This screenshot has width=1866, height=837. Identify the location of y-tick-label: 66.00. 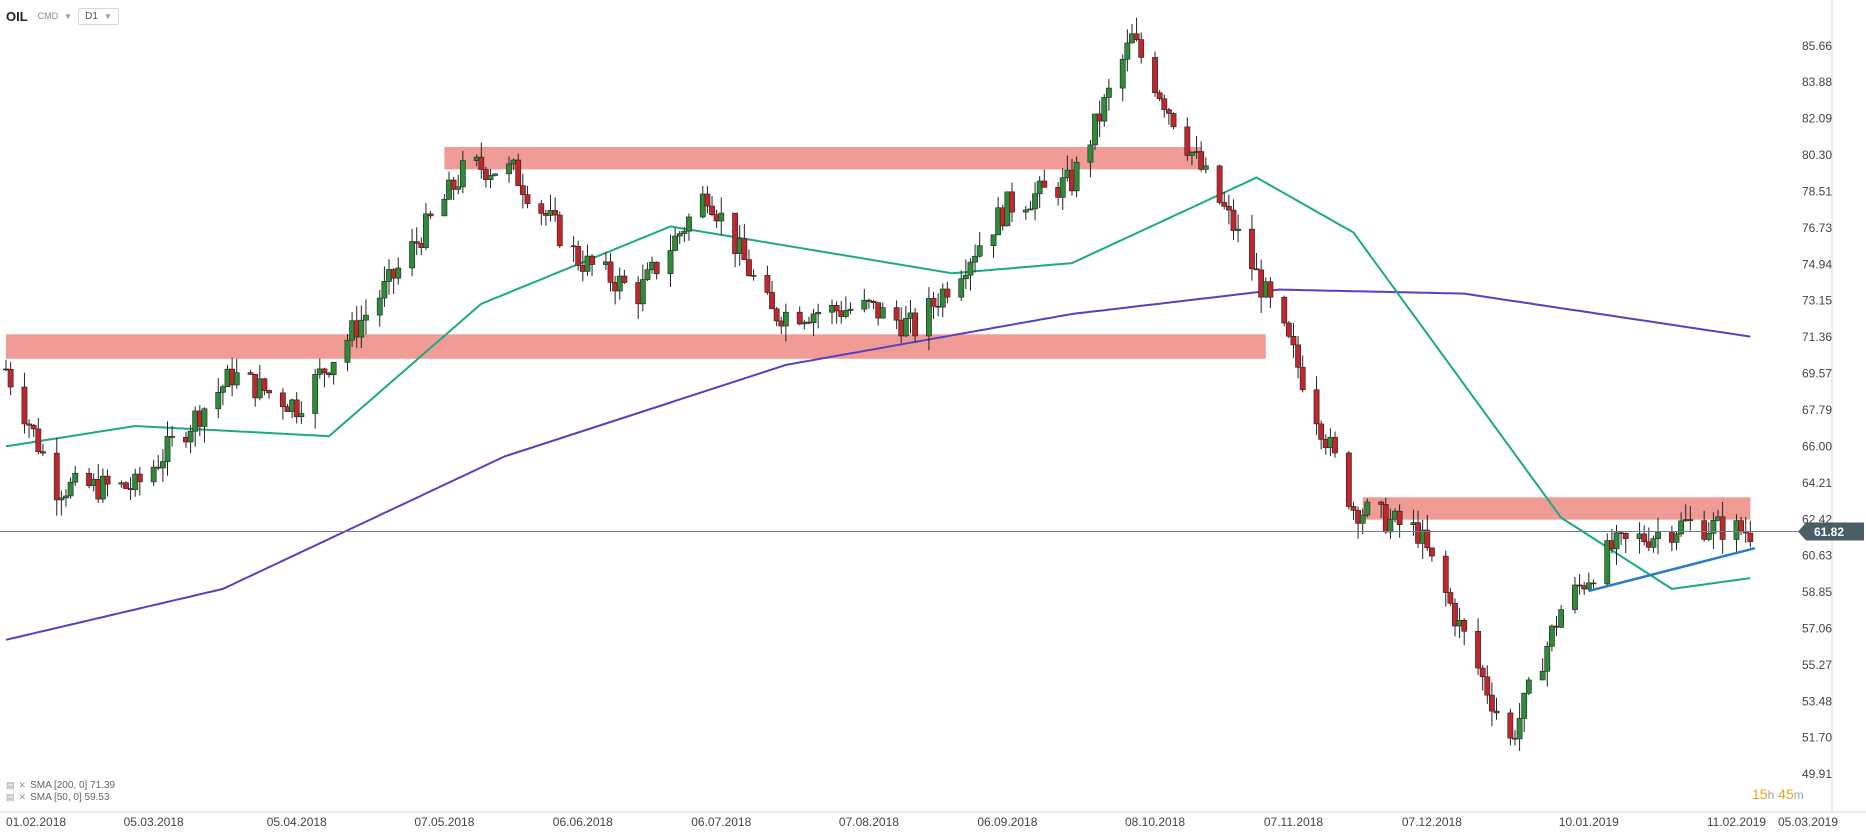
(1817, 446).